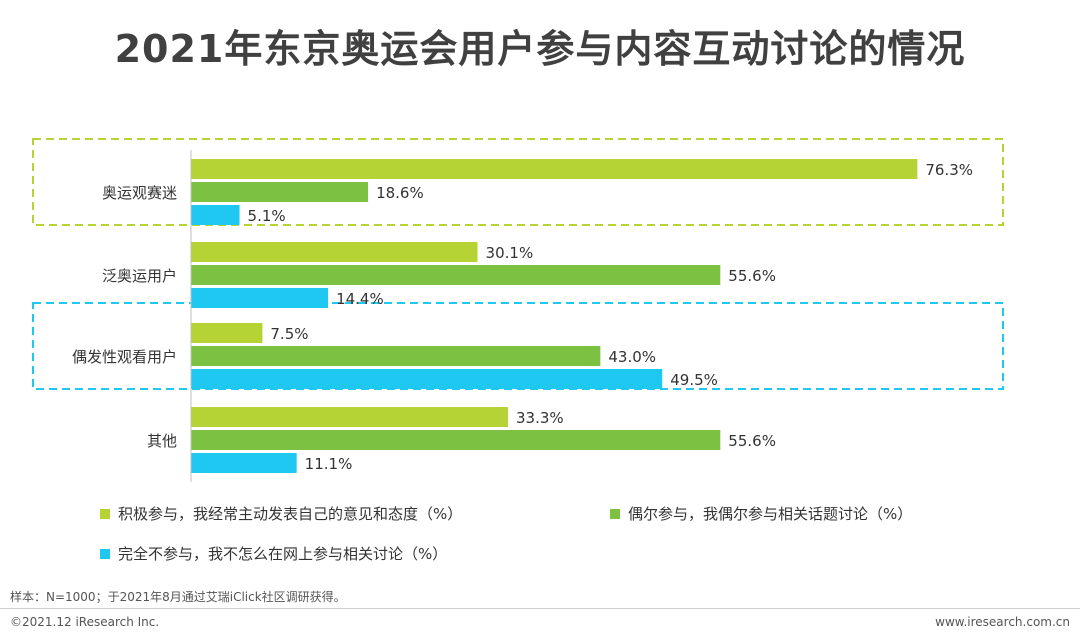 This screenshot has width=1080, height=644. Describe the element at coordinates (752, 276) in the screenshot. I see `value-label-1-1: 55.6%` at that location.